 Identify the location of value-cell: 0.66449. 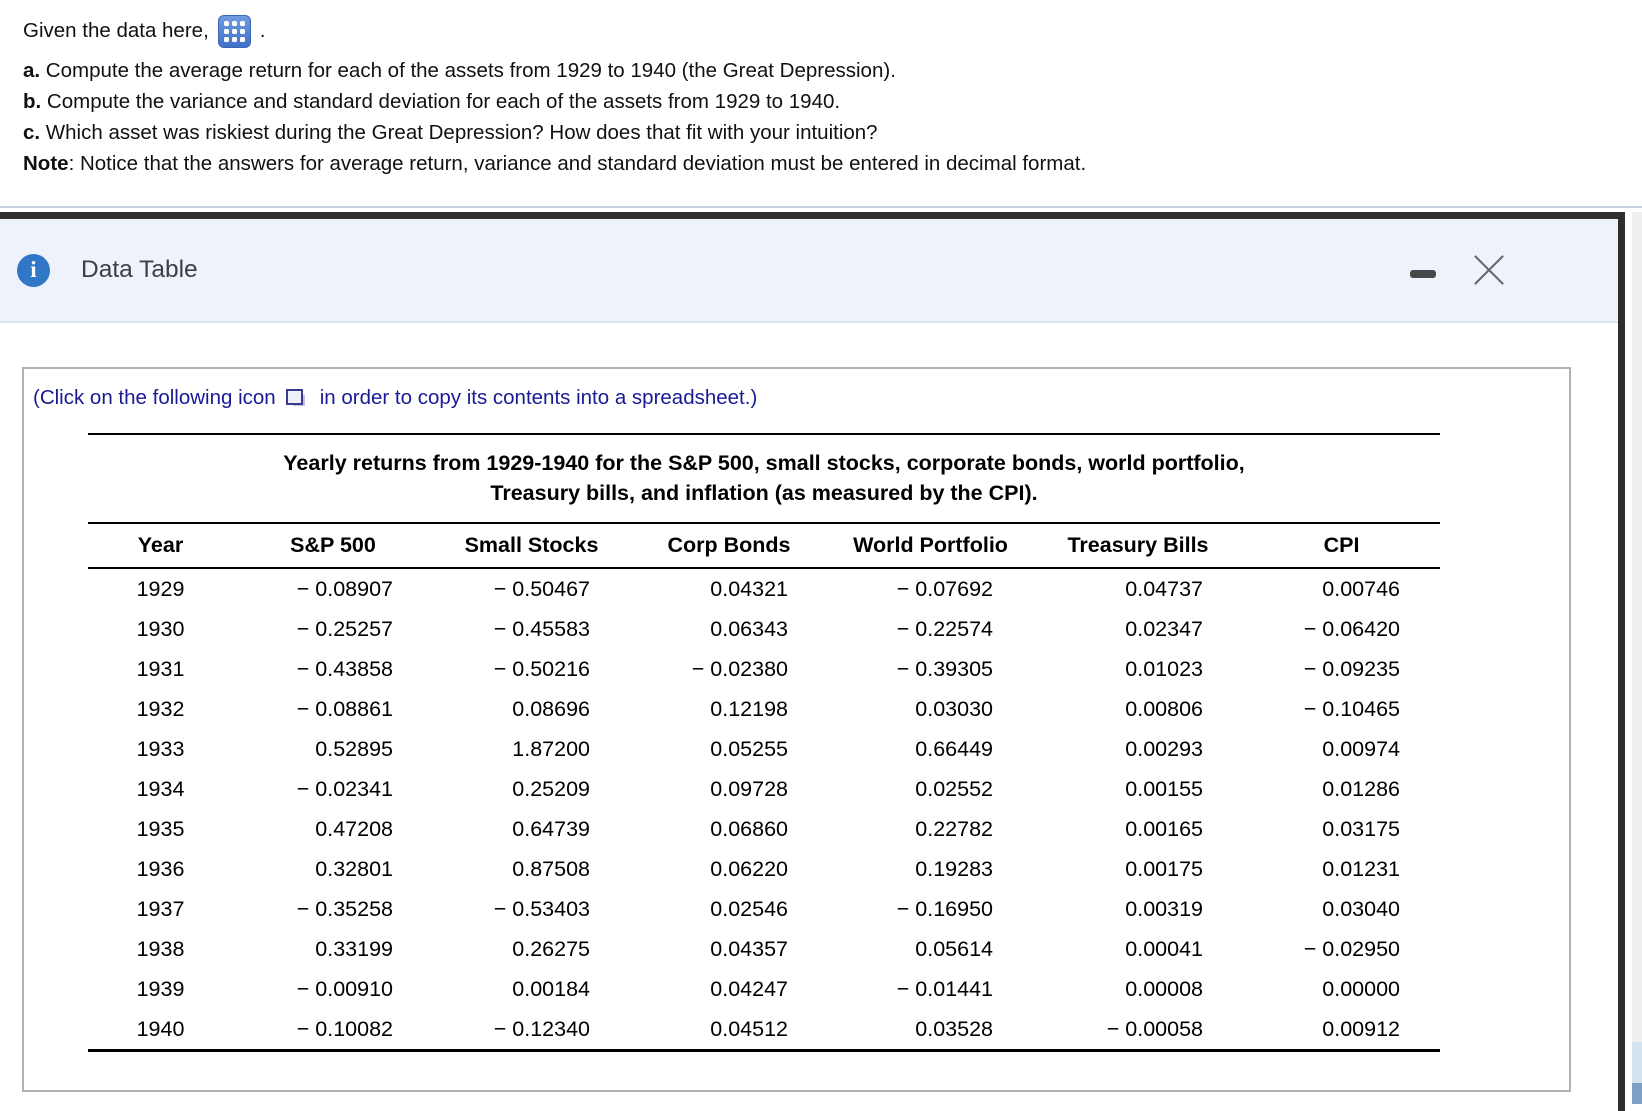
(954, 748).